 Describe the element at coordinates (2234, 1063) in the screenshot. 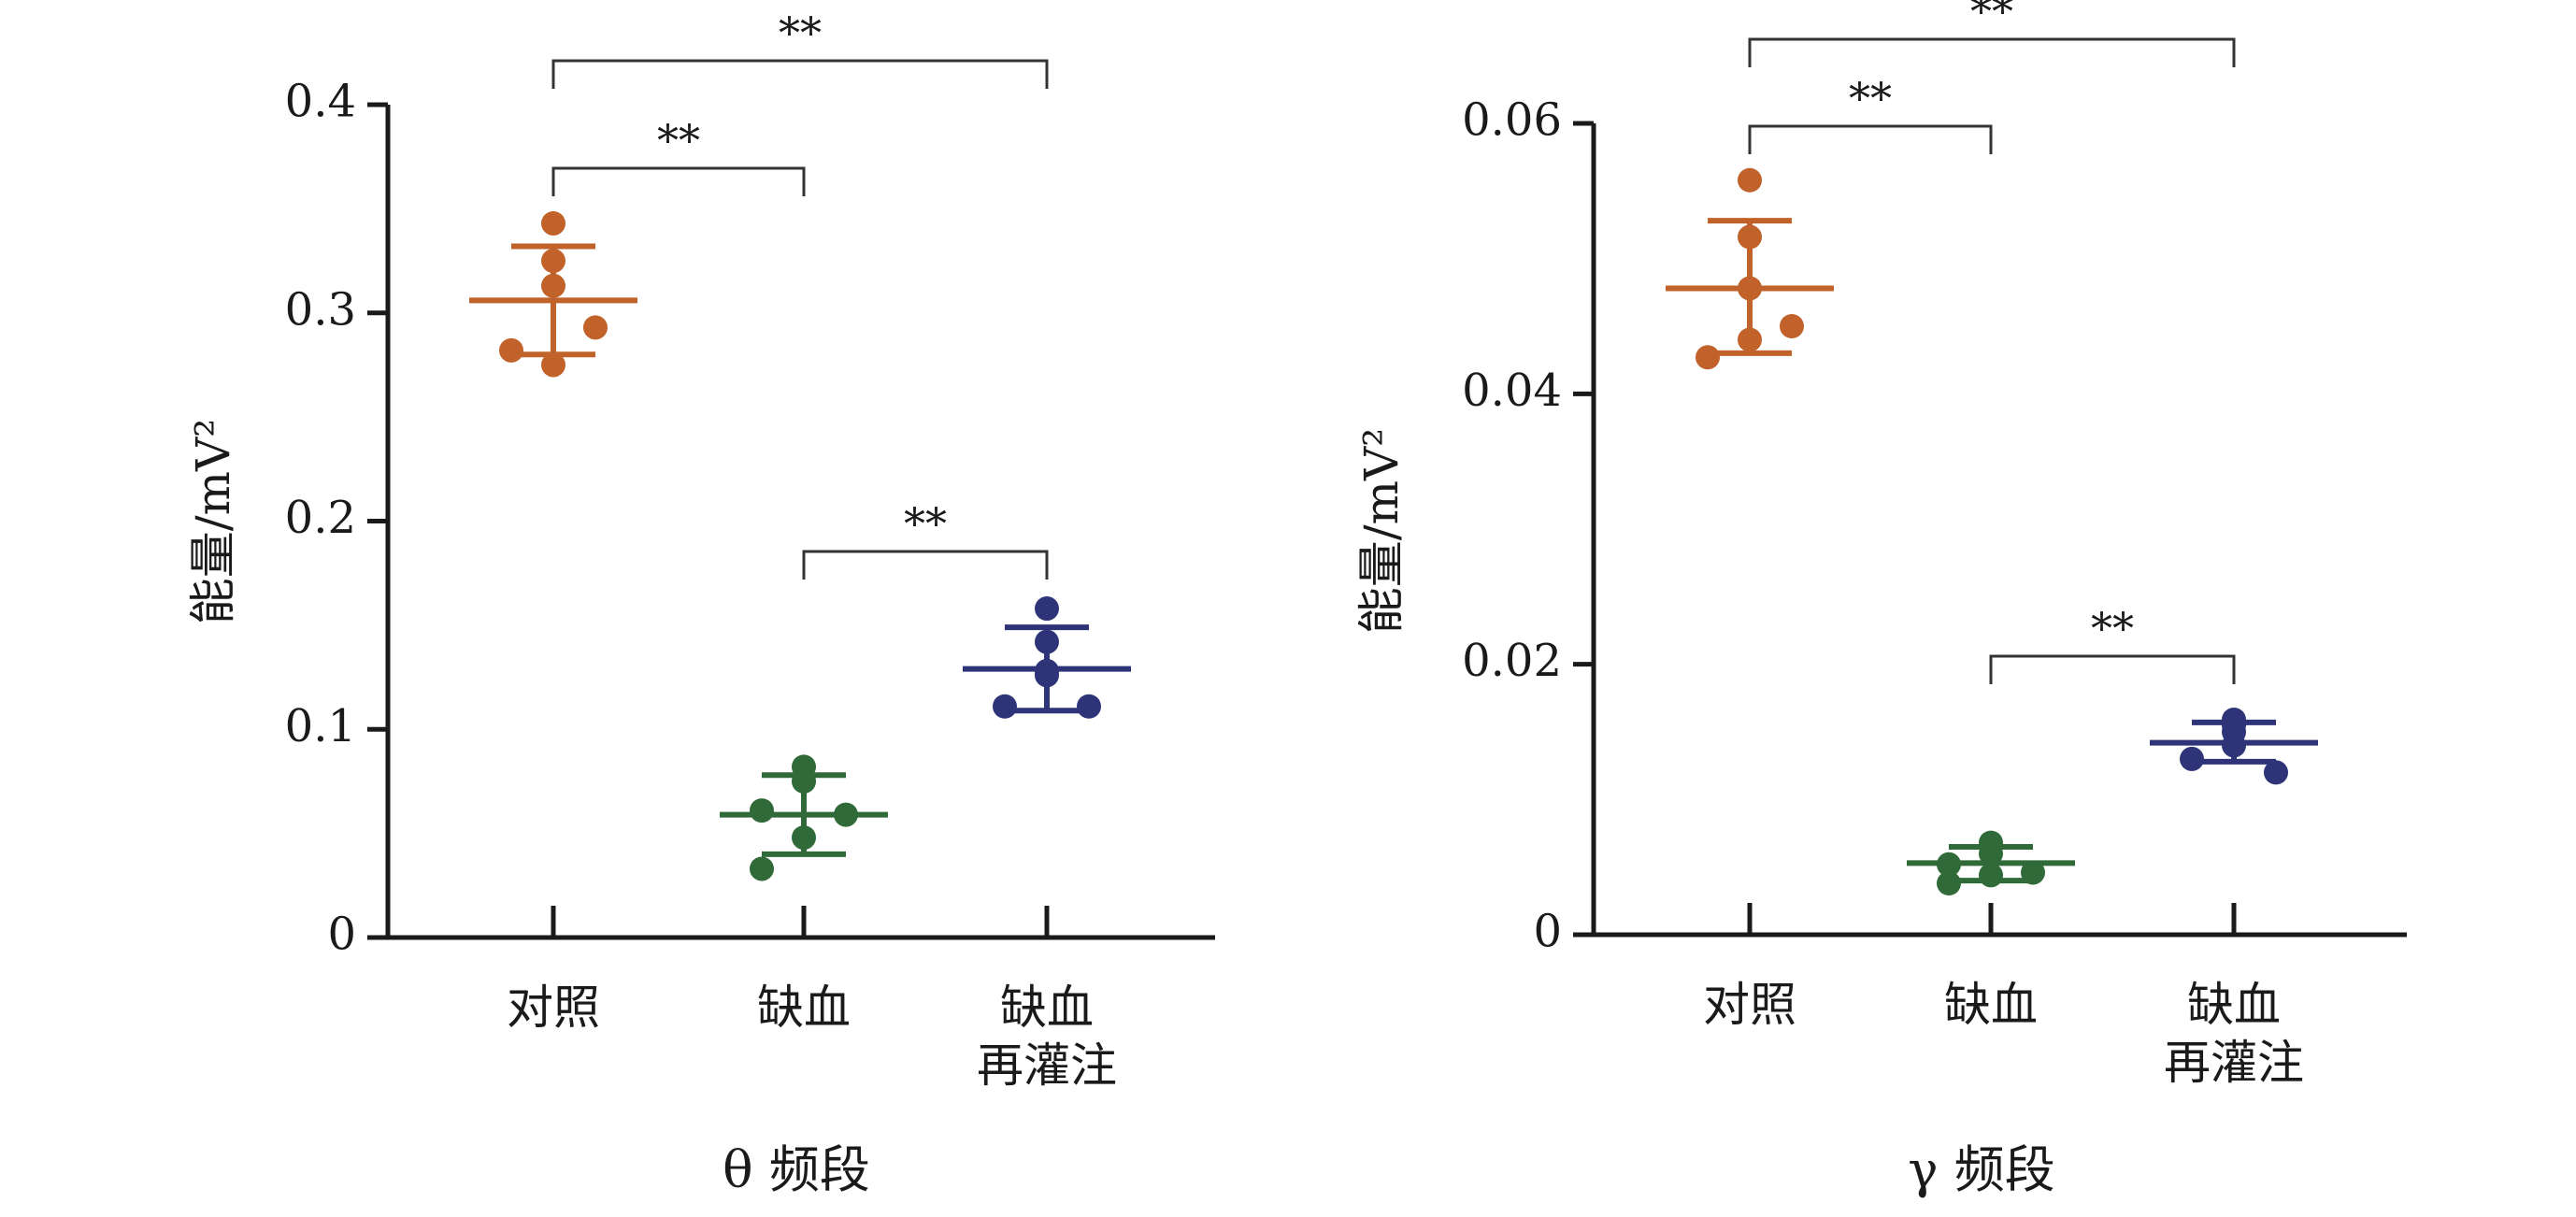

I see `gamma-category-label: 再灌注` at that location.